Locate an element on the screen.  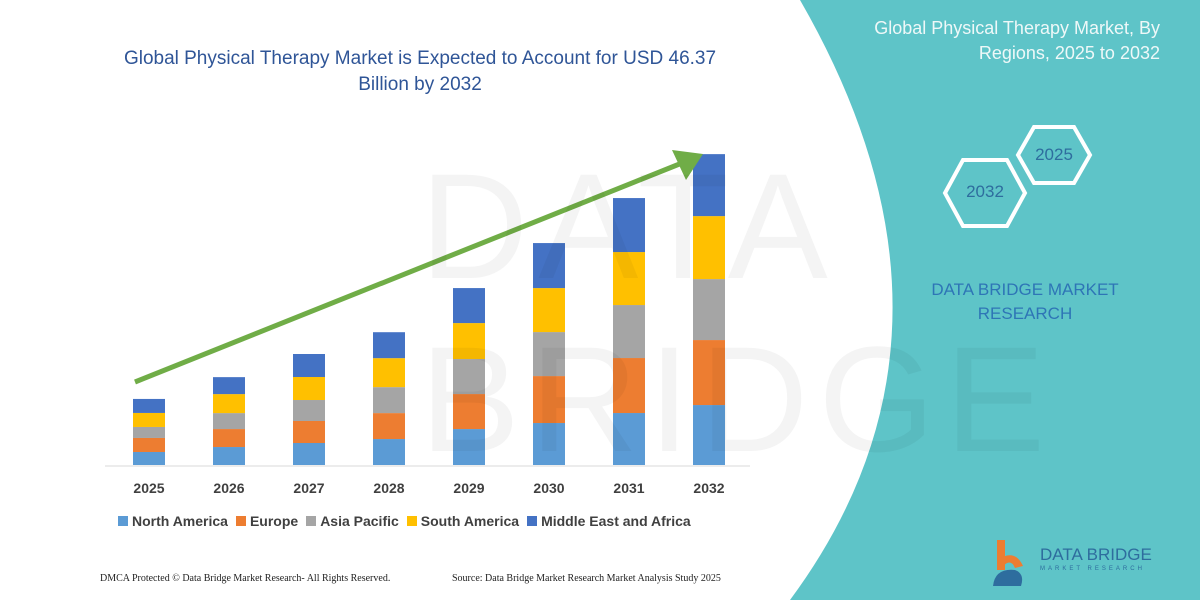
bar-segment-2029-north-america is located at coordinates (469, 447).